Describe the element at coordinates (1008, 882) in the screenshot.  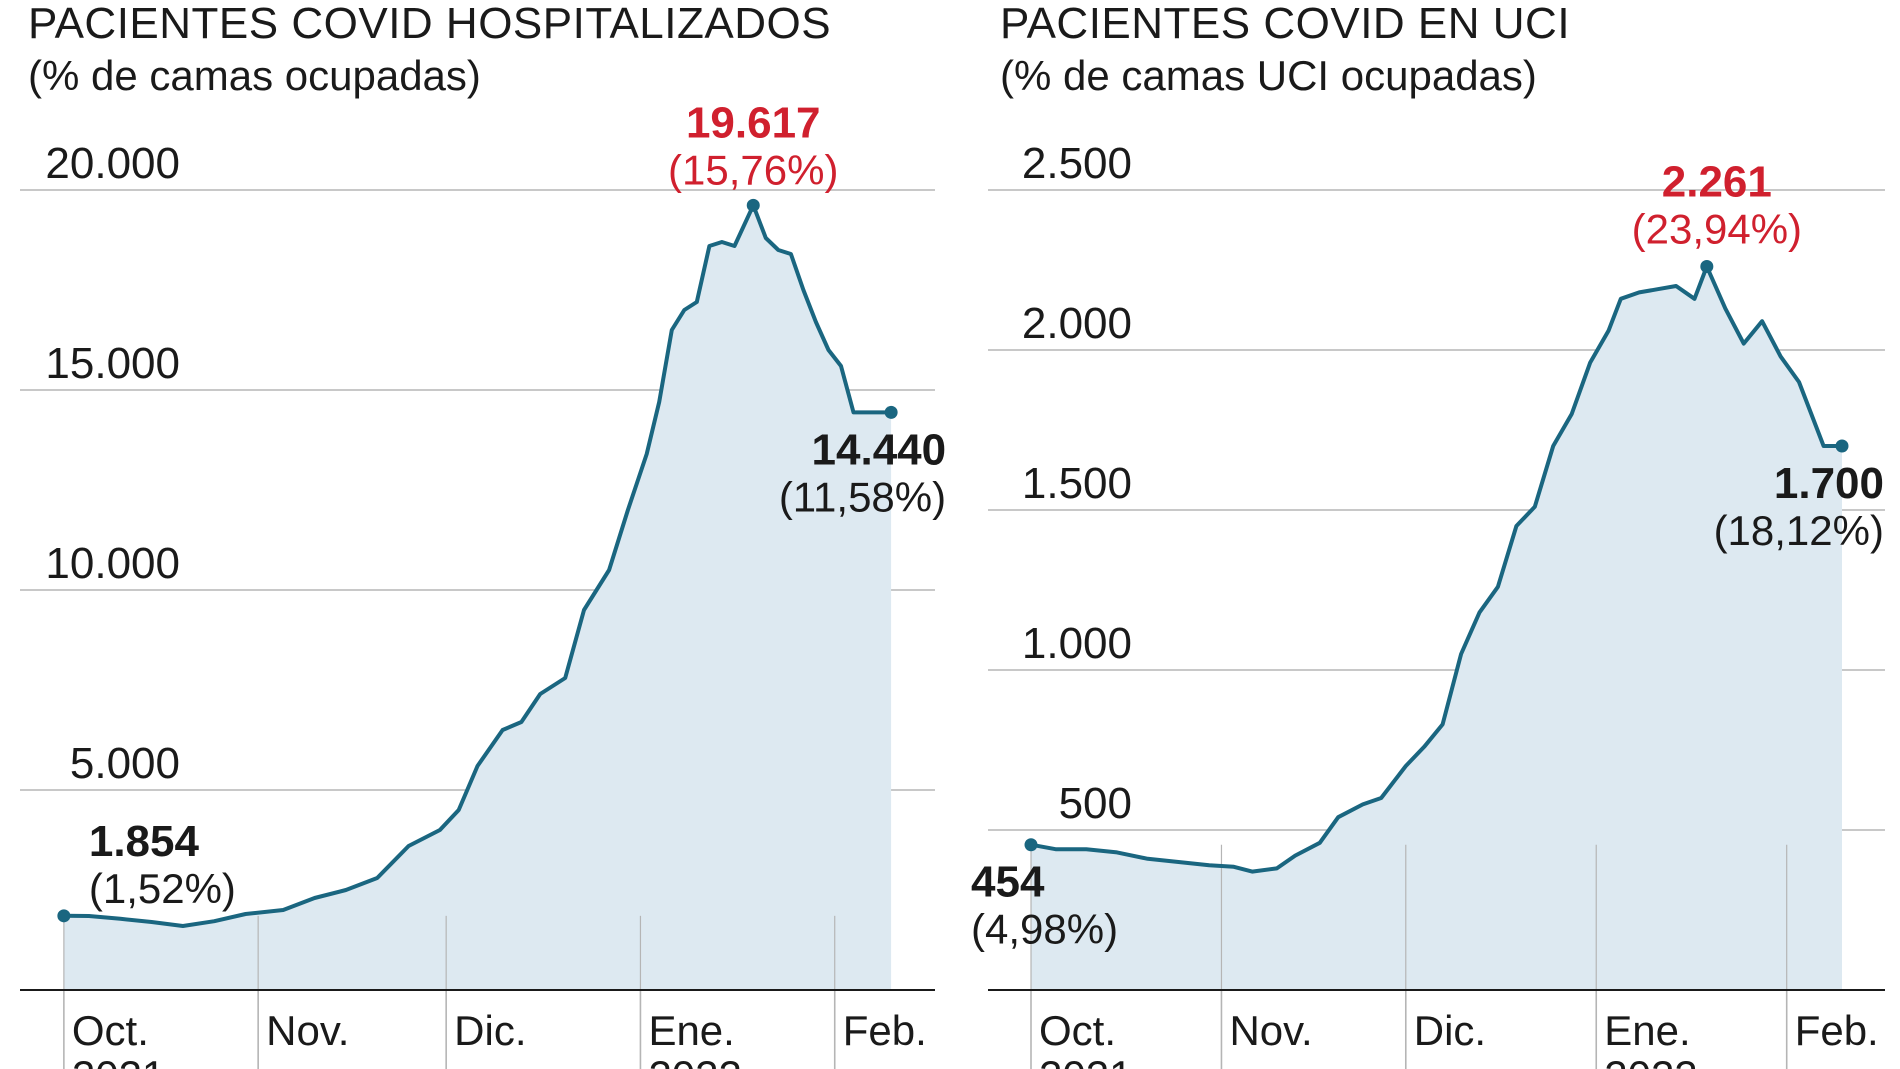
I see `start-value-label: 454` at that location.